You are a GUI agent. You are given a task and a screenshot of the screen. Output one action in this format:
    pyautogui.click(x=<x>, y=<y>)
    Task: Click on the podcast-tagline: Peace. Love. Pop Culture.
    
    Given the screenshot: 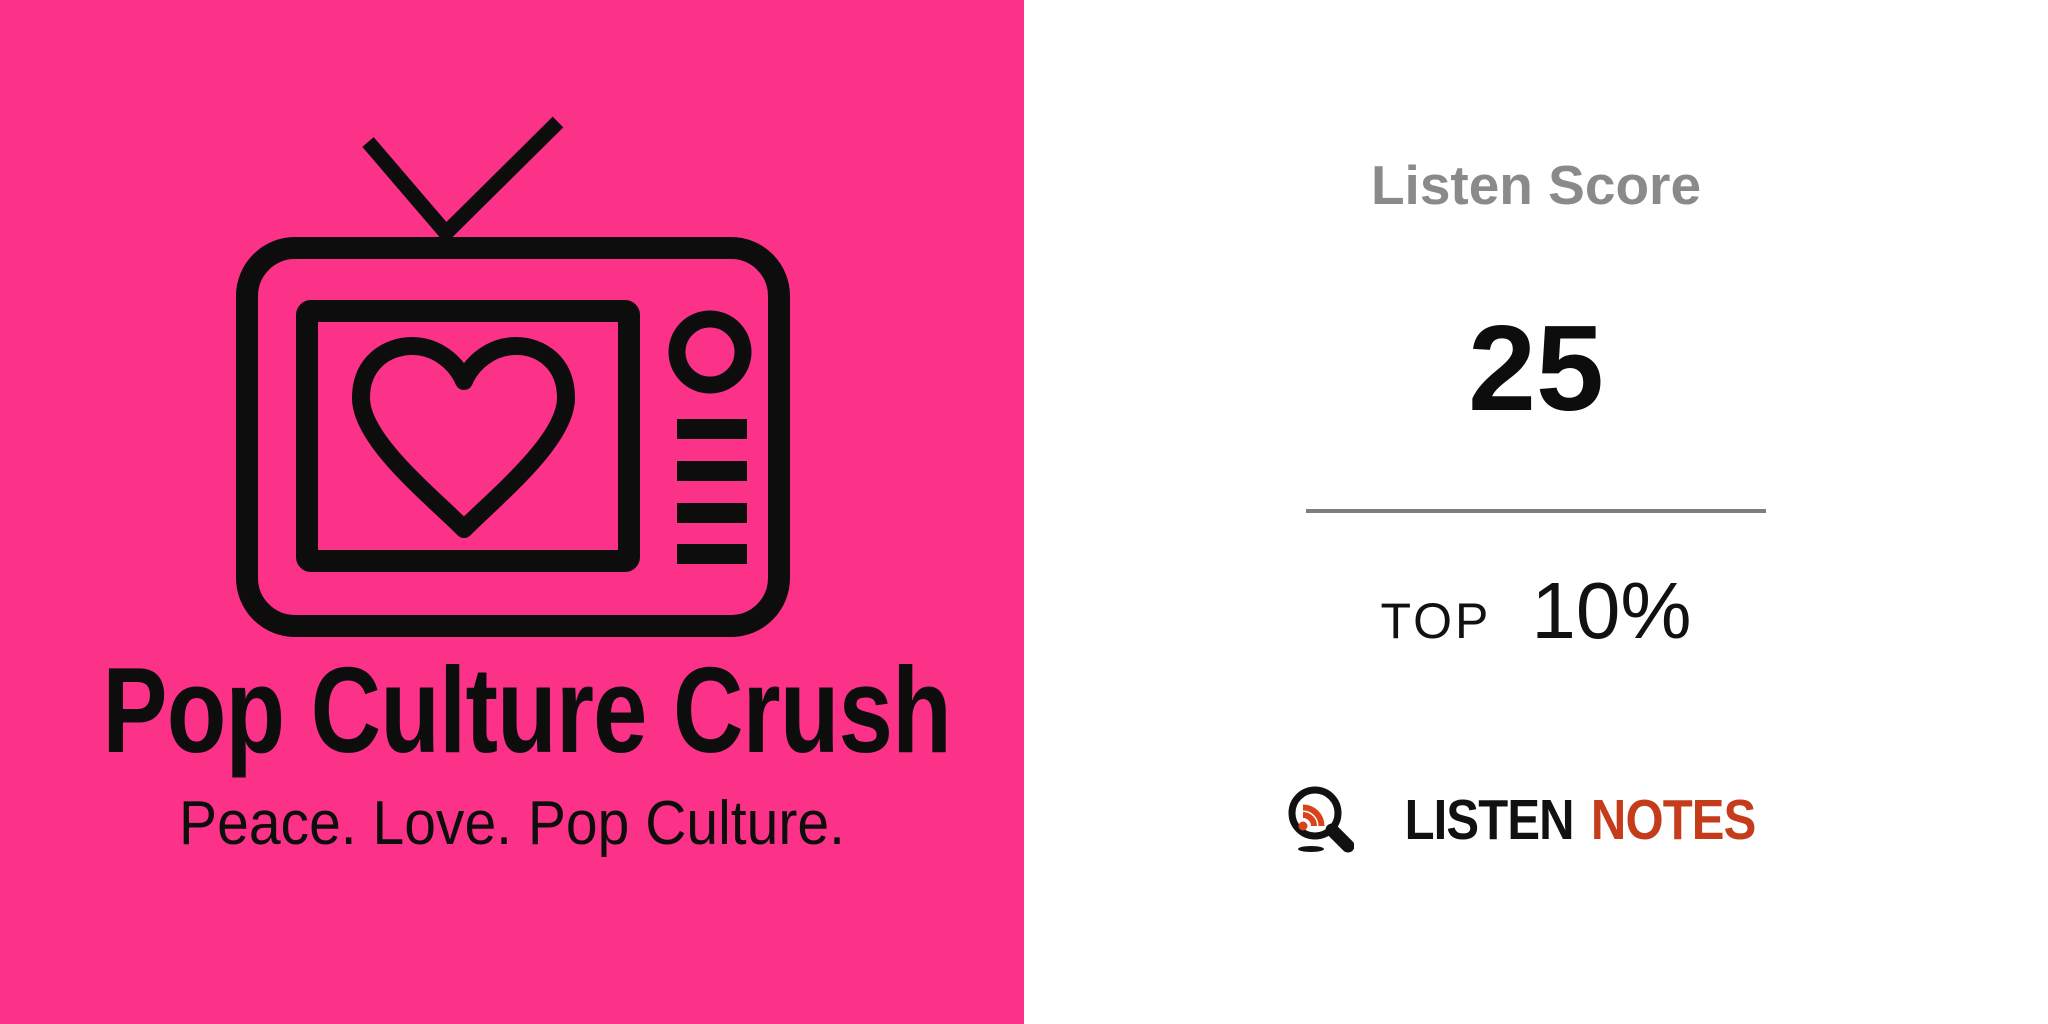 What is the action you would take?
    pyautogui.click(x=512, y=823)
    